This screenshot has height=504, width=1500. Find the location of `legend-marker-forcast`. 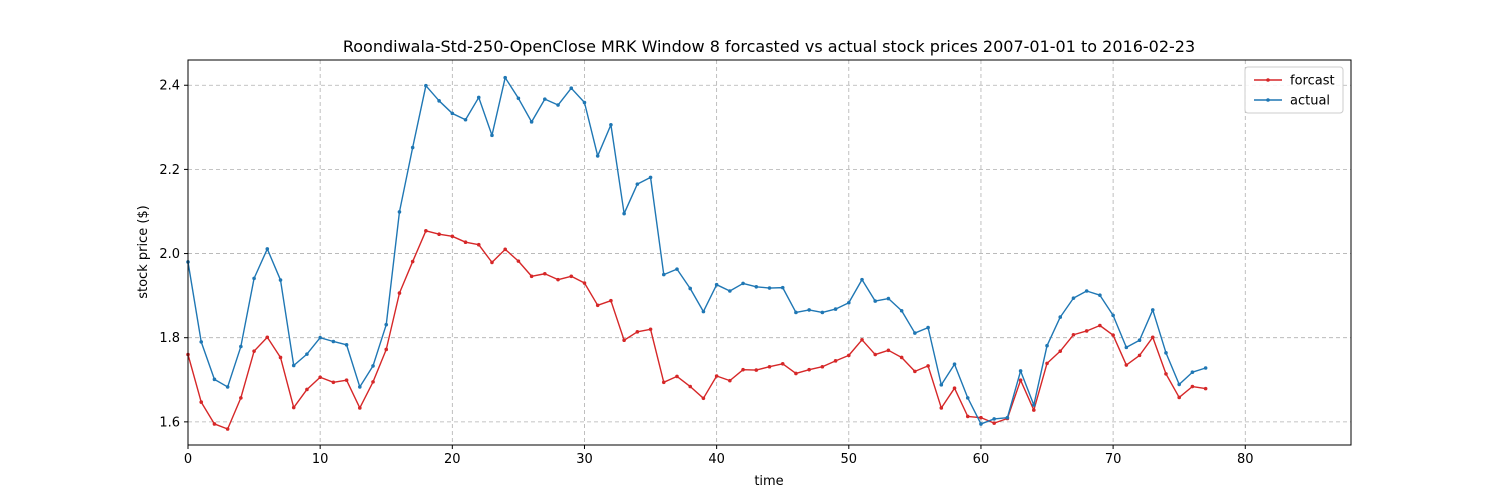

legend-marker-forcast is located at coordinates (1268, 80).